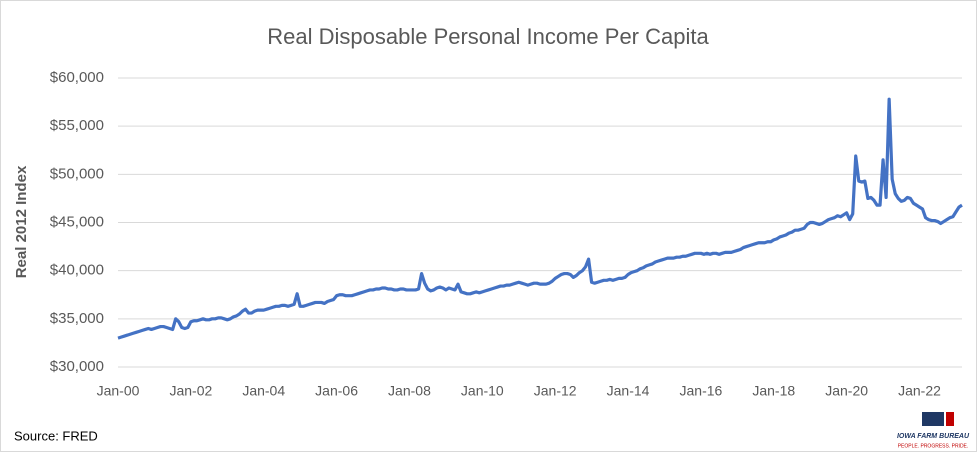 The image size is (977, 452). I want to click on y-tick-label: $50,000, so click(77, 173).